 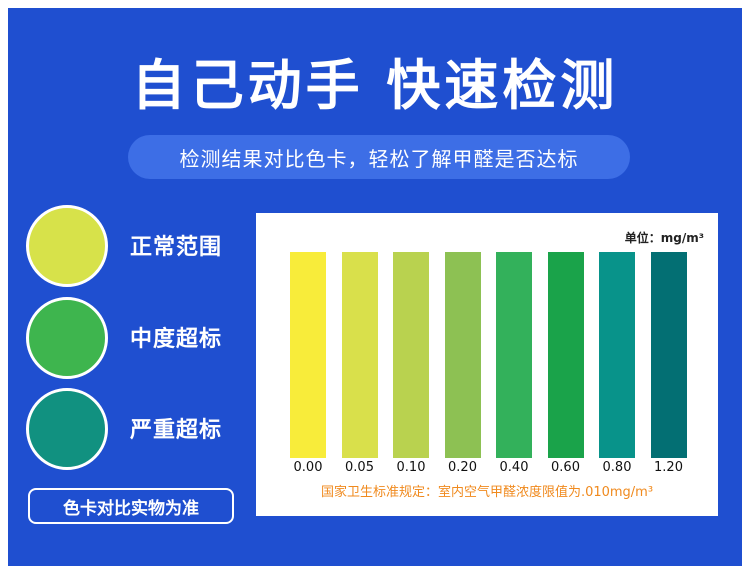 I want to click on subtitle-pill: 检测结果对比色卡，轻松了解甲醛是否达标, so click(x=379, y=157).